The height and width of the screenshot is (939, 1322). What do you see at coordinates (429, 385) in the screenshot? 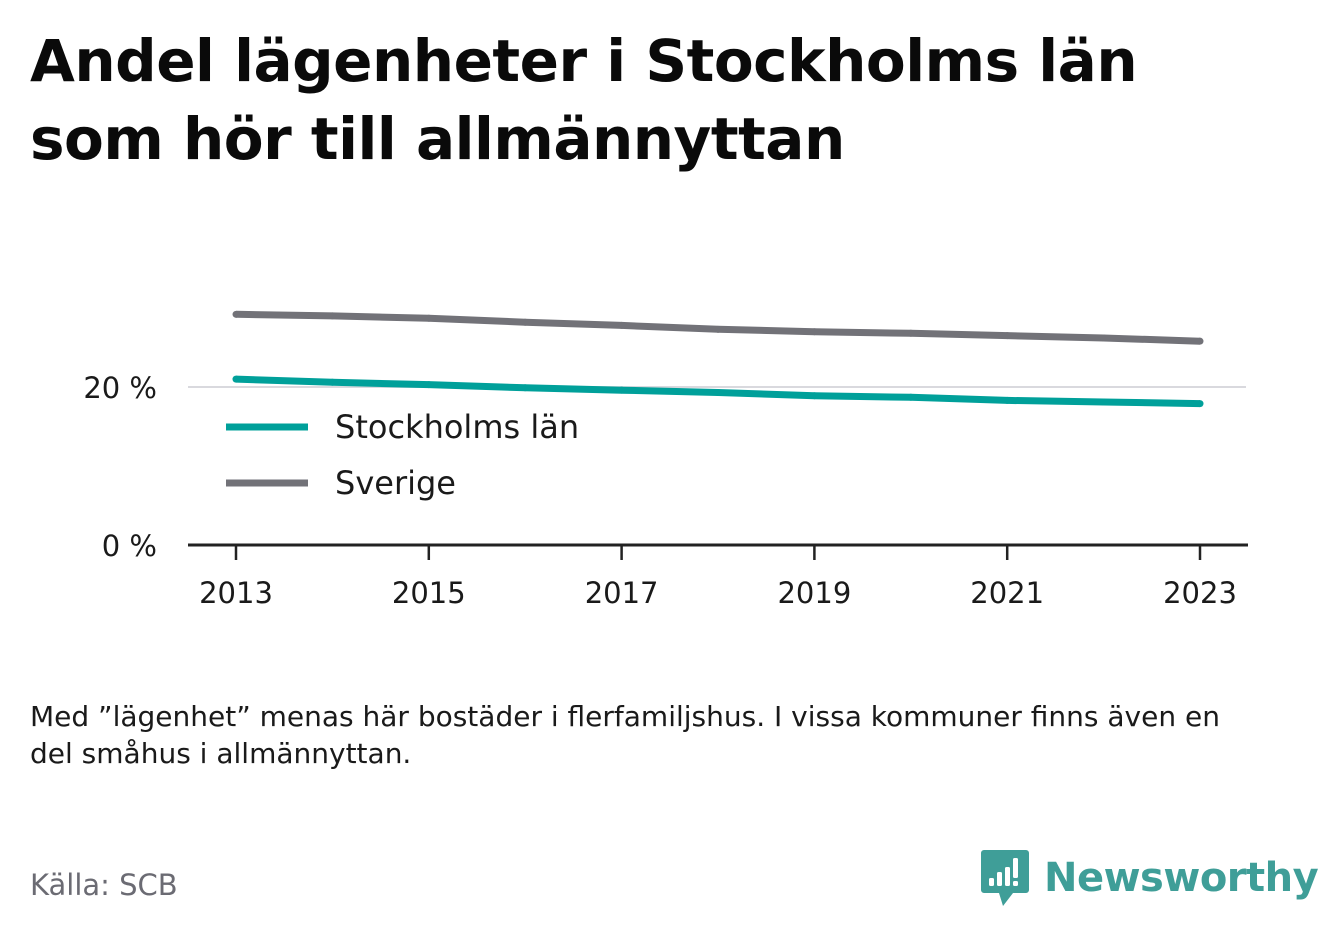
I see `data-point-1-2015` at bounding box center [429, 385].